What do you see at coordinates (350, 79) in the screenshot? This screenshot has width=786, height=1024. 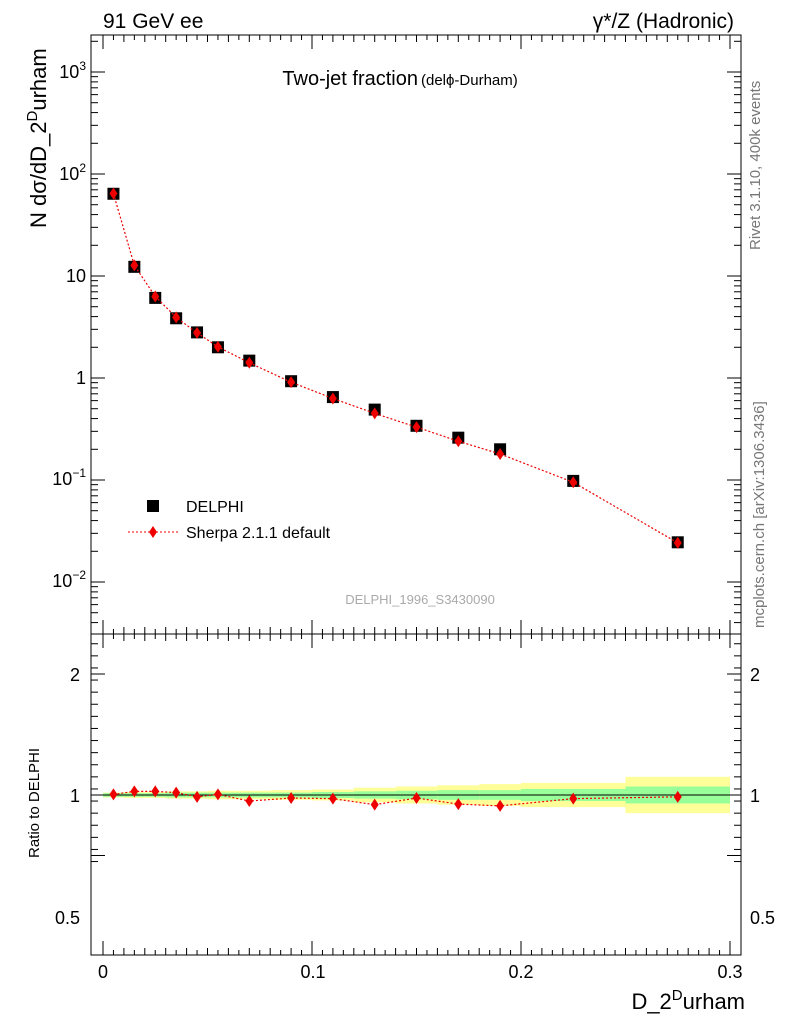 I see `chart-title: Two-jet fraction` at bounding box center [350, 79].